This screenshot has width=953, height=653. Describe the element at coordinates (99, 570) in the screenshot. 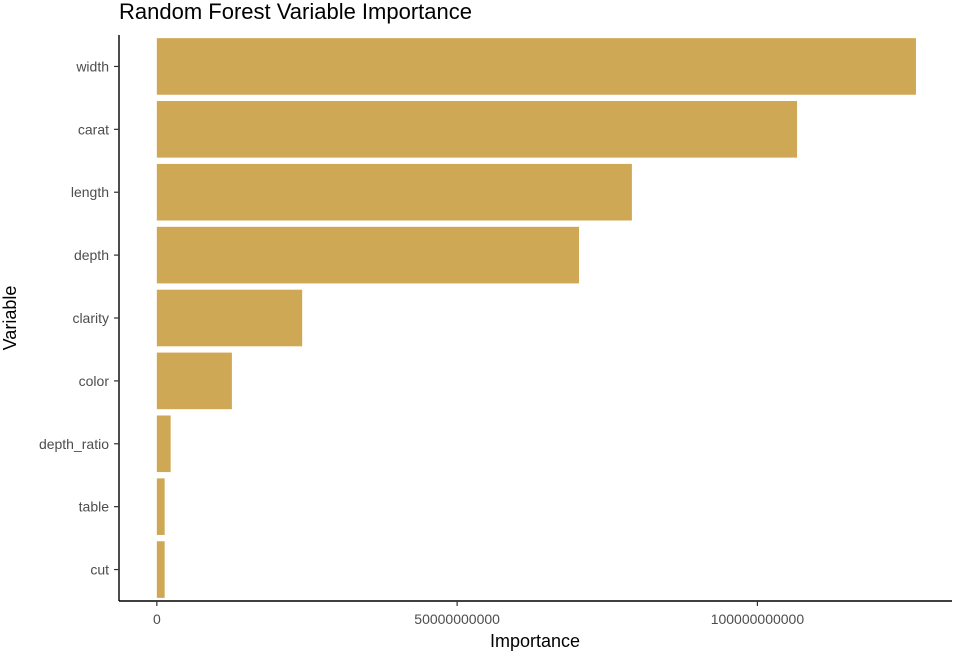

I see `y-tick-label: cut` at that location.